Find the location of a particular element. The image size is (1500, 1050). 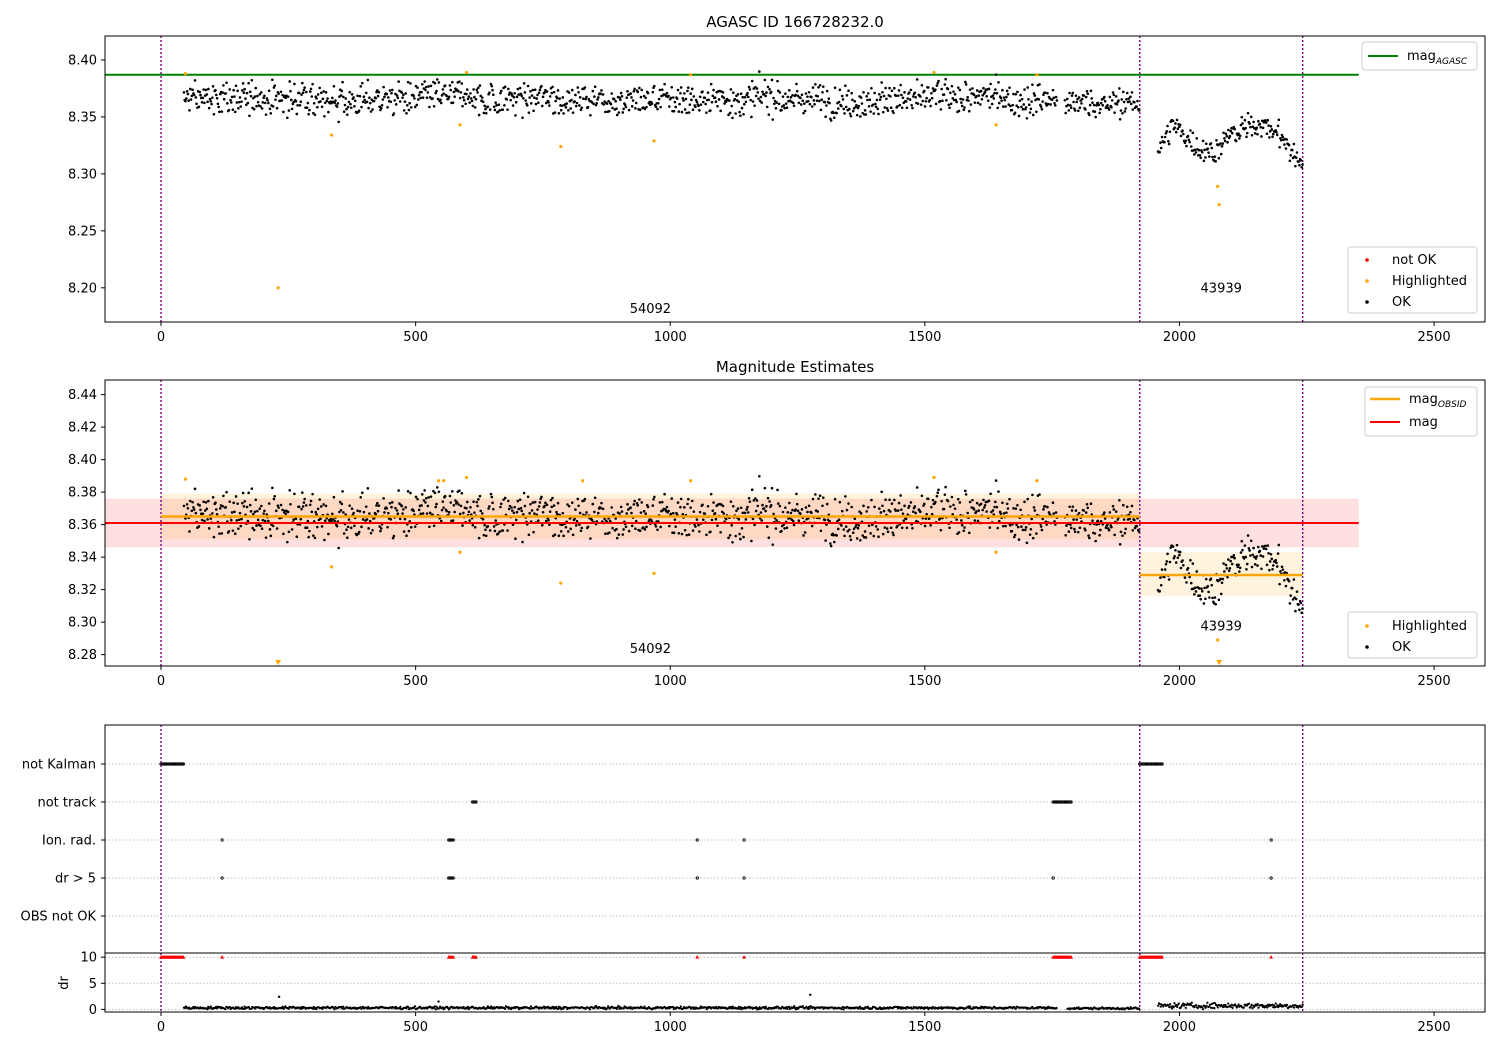

obsid-label: 43939 is located at coordinates (1221, 288).